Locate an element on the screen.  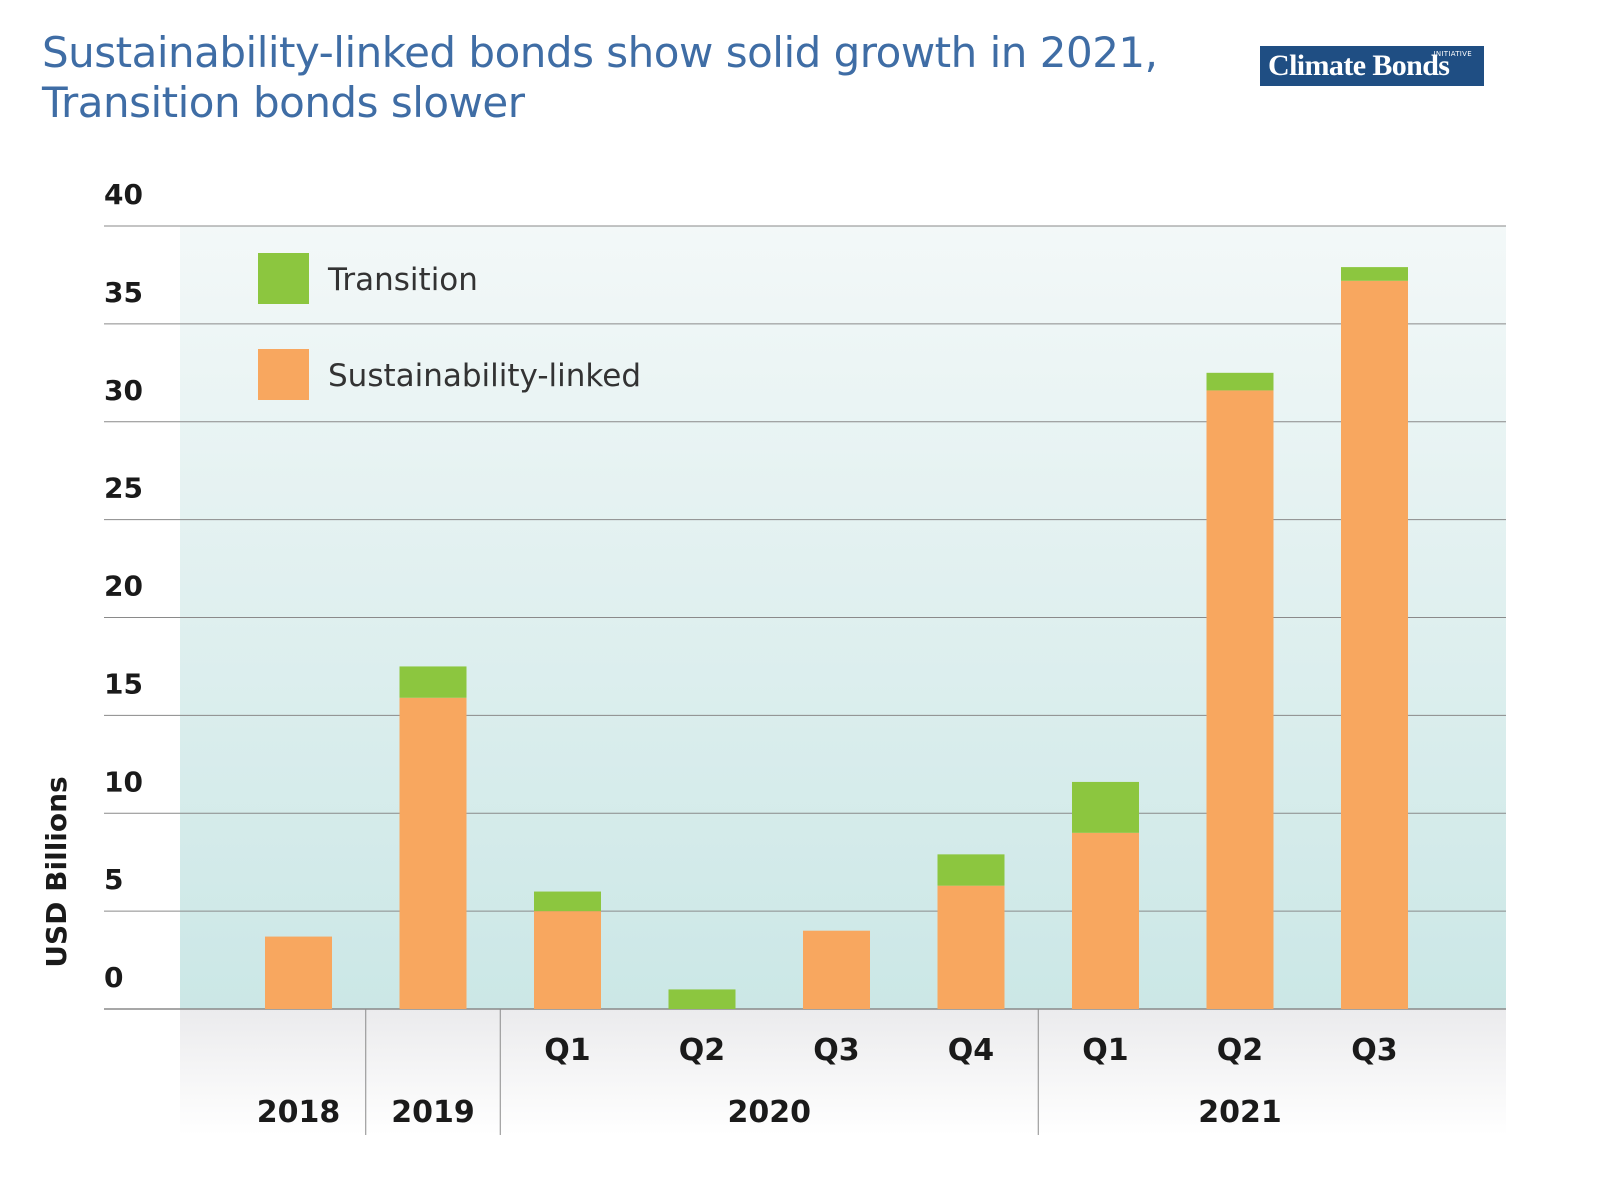
legend-label: Transition is located at coordinates (402, 280).